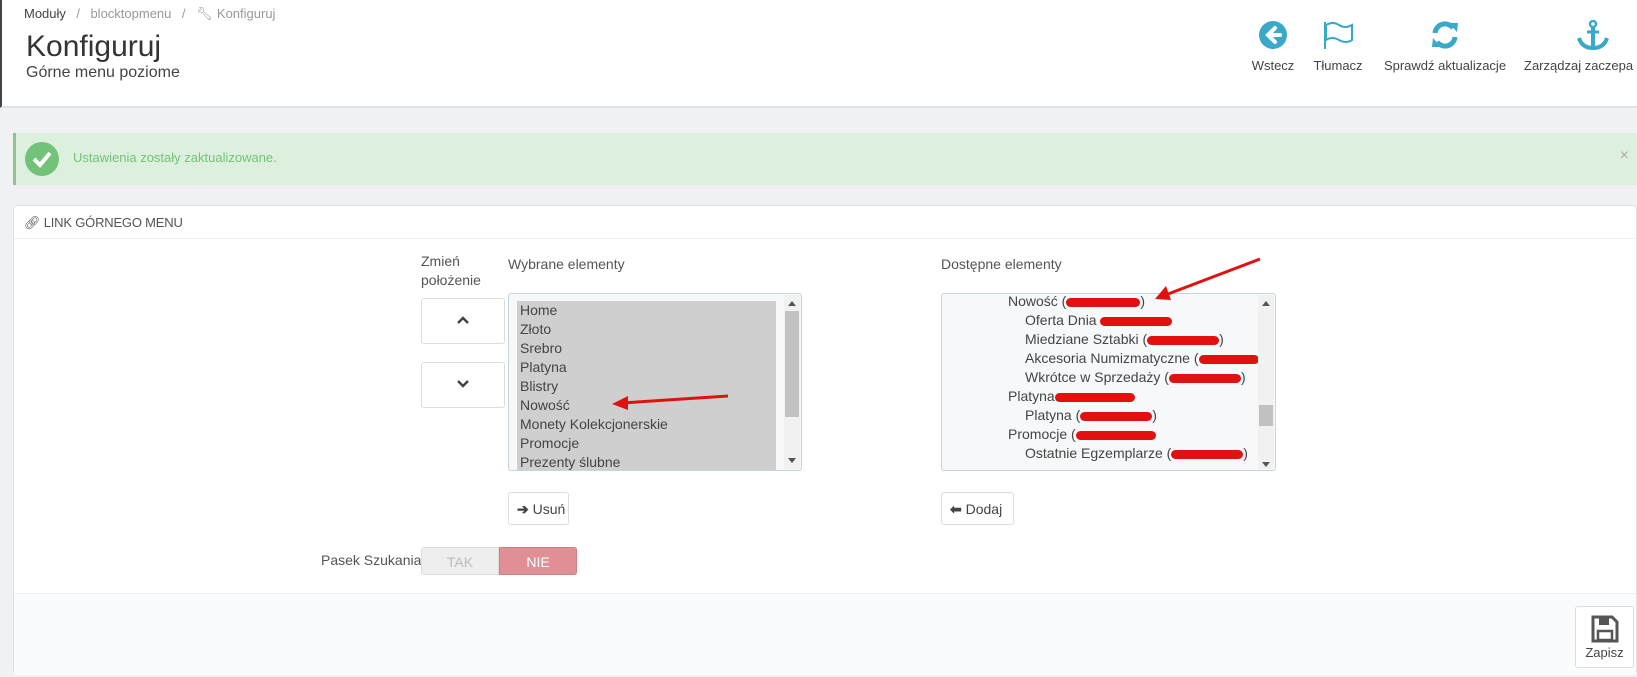  I want to click on save-button: Zapisz, so click(1604, 637).